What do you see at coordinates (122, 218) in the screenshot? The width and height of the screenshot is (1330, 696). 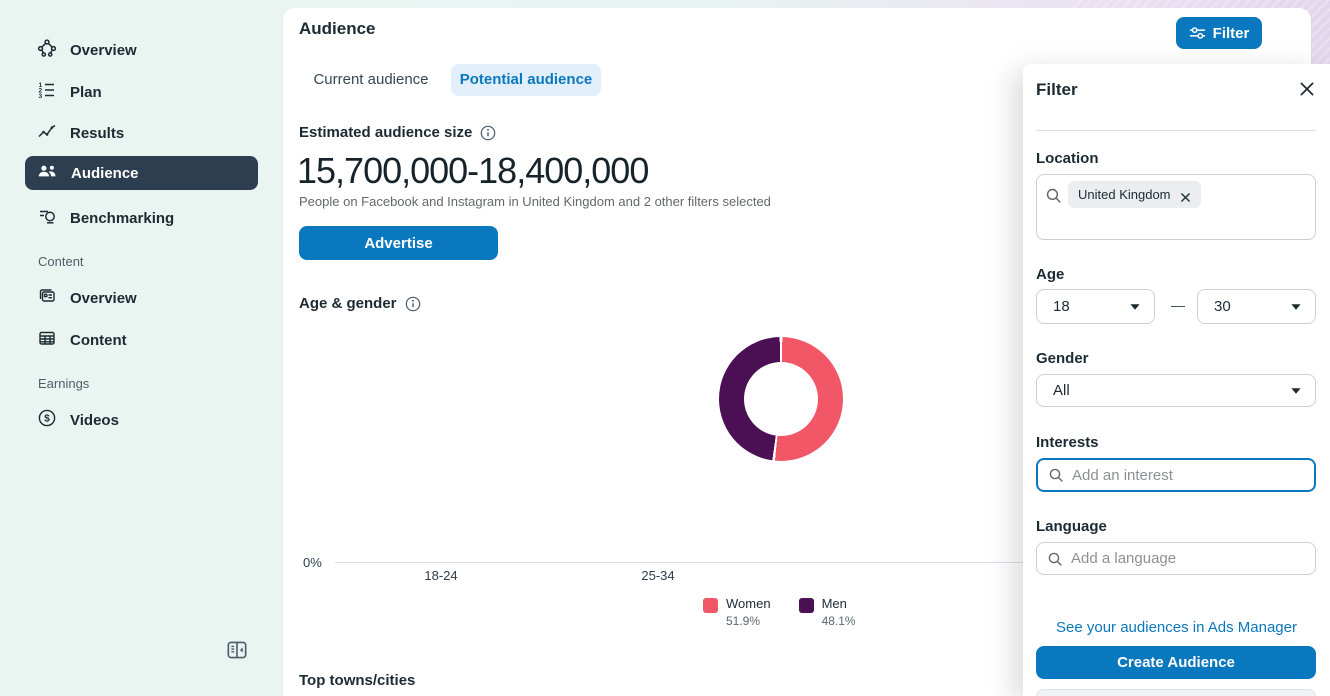 I see `sidebar-item-label: Benchmarking` at bounding box center [122, 218].